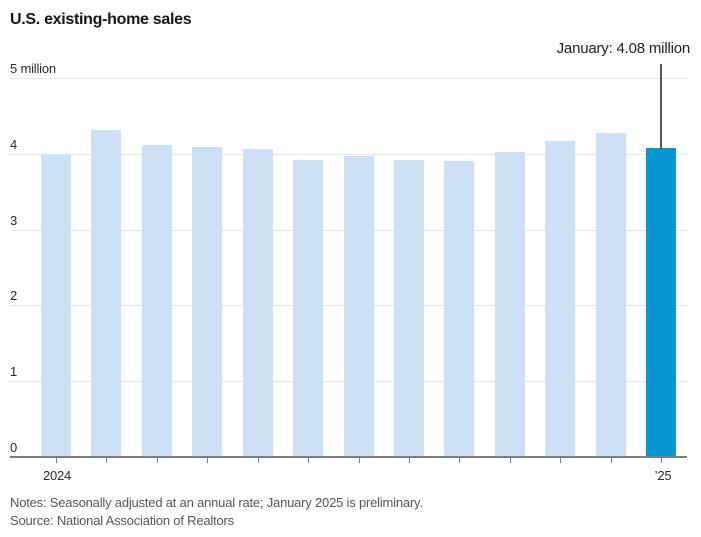 The width and height of the screenshot is (701, 537). What do you see at coordinates (14, 447) in the screenshot?
I see `y-axis-label: 0` at bounding box center [14, 447].